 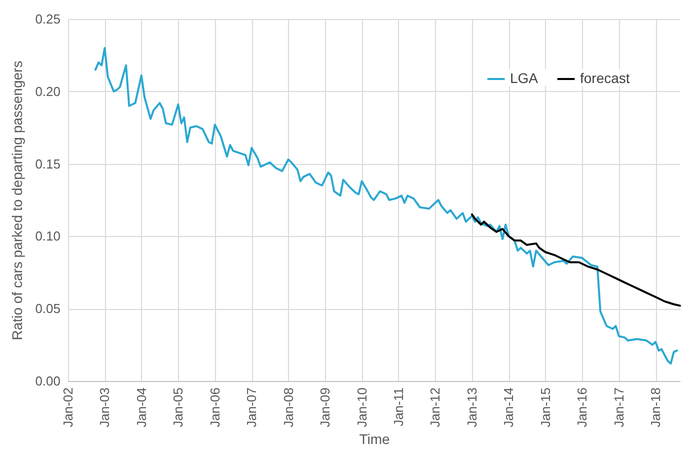 What do you see at coordinates (575, 260) in the screenshot?
I see `line-series` at bounding box center [575, 260].